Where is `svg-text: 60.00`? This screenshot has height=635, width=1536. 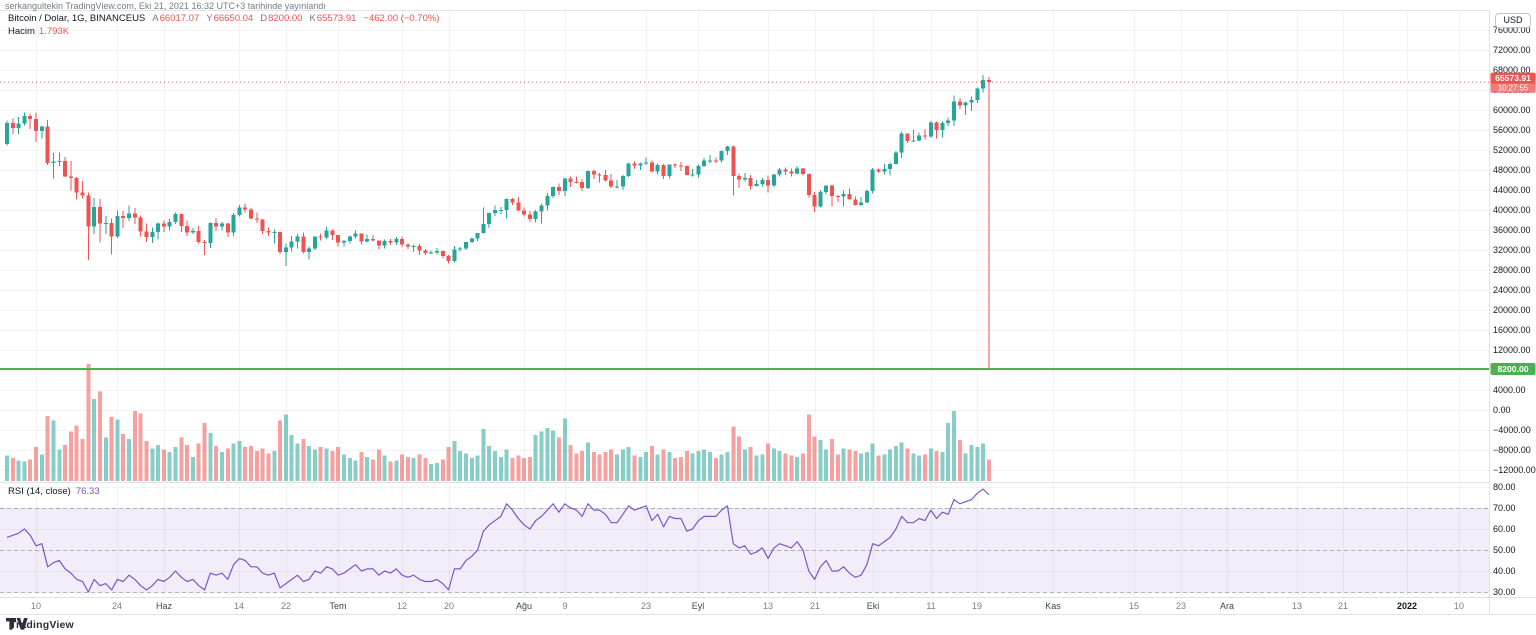
svg-text: 60.00 is located at coordinates (1504, 529).